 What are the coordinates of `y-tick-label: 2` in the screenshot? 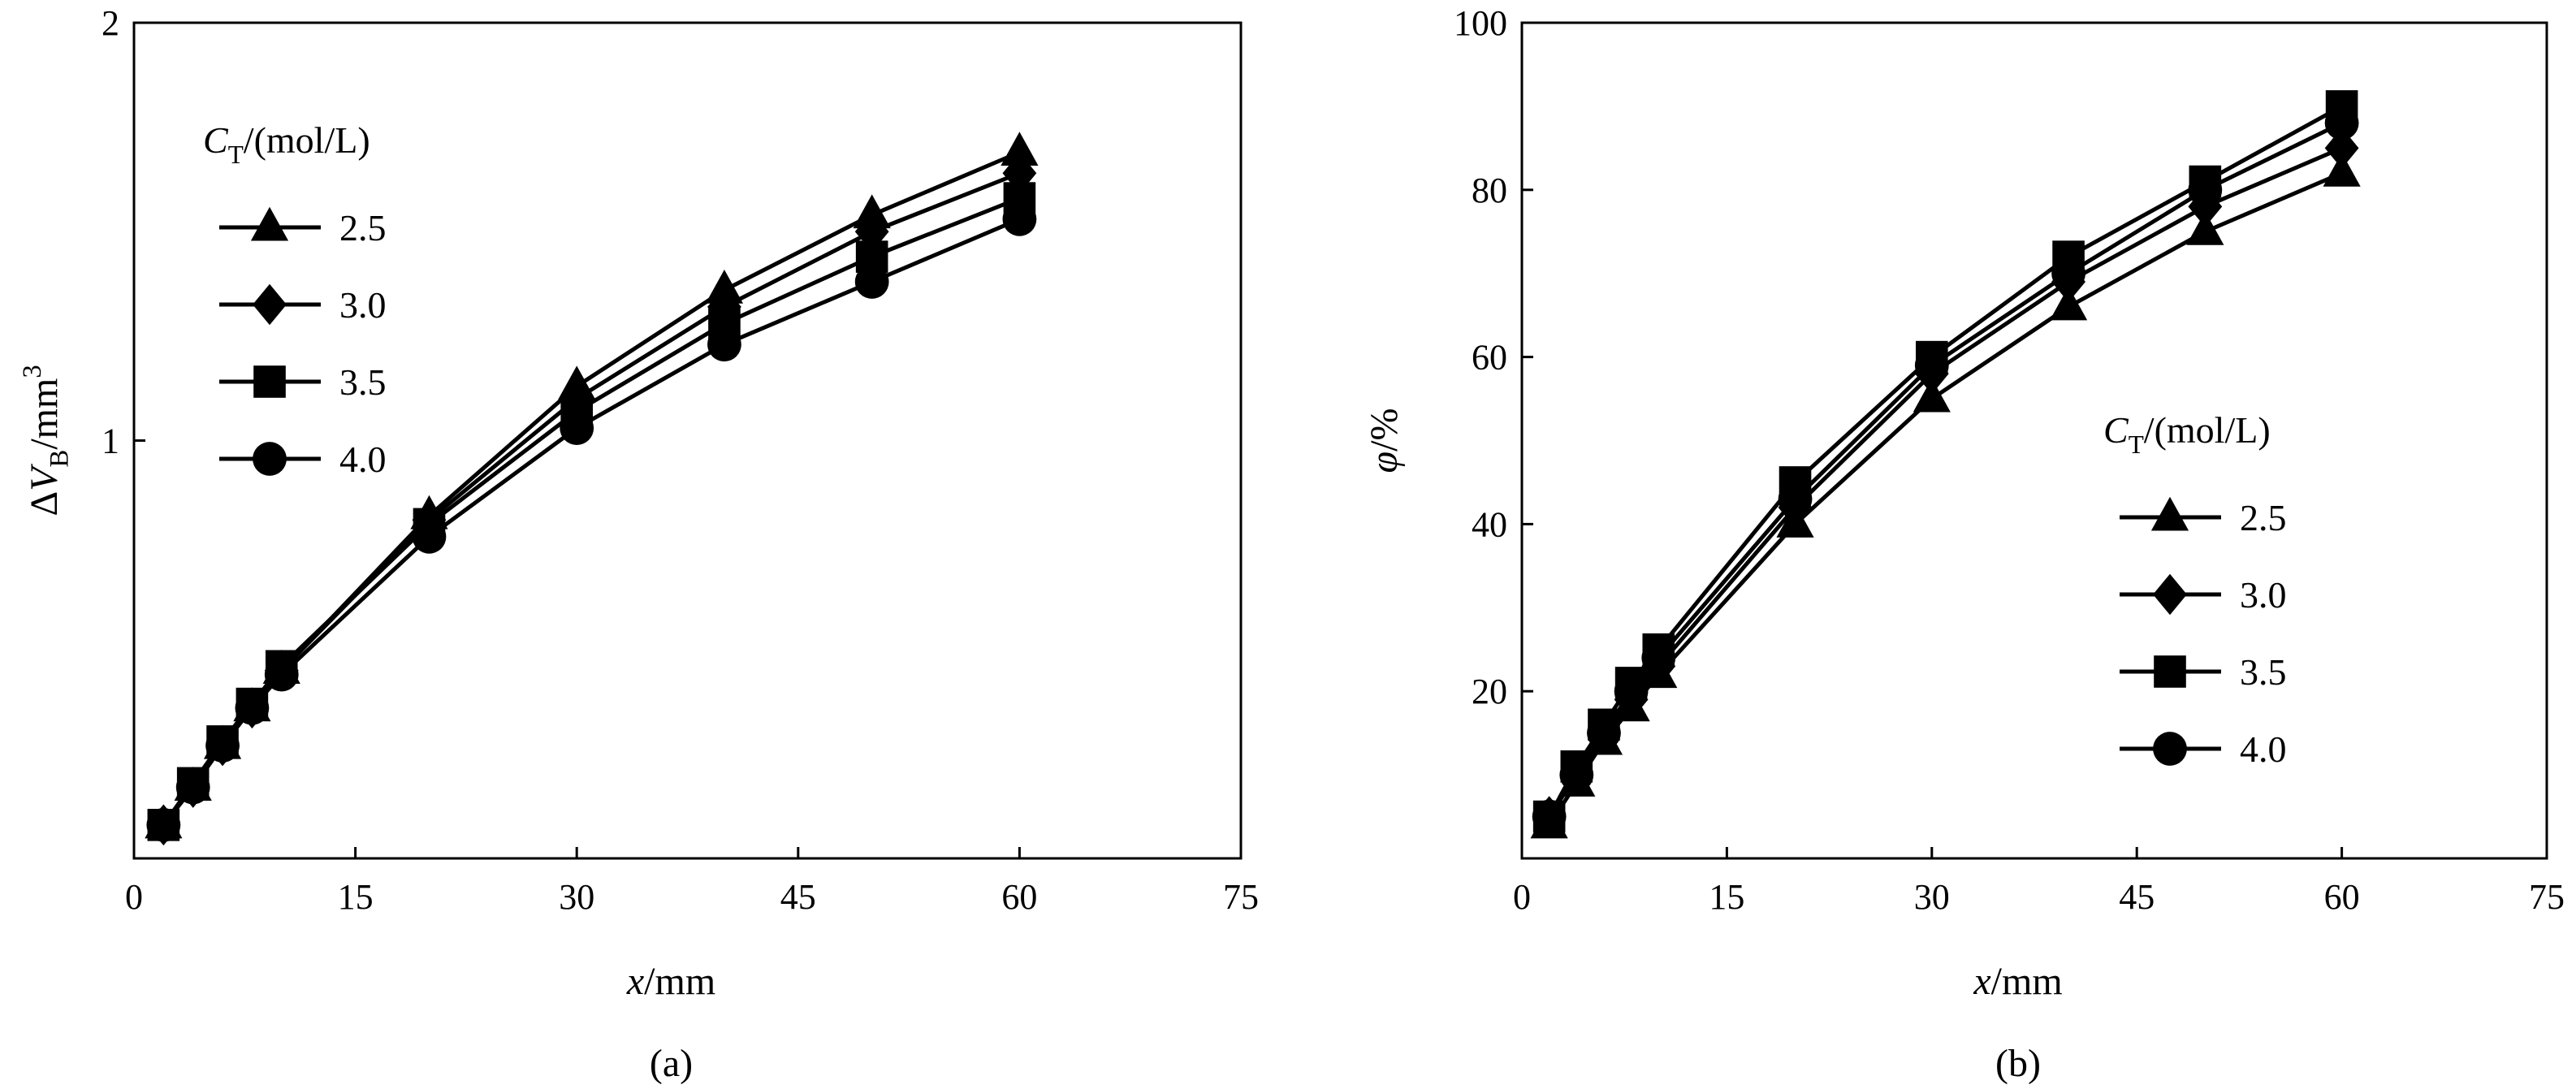 It's located at (111, 23).